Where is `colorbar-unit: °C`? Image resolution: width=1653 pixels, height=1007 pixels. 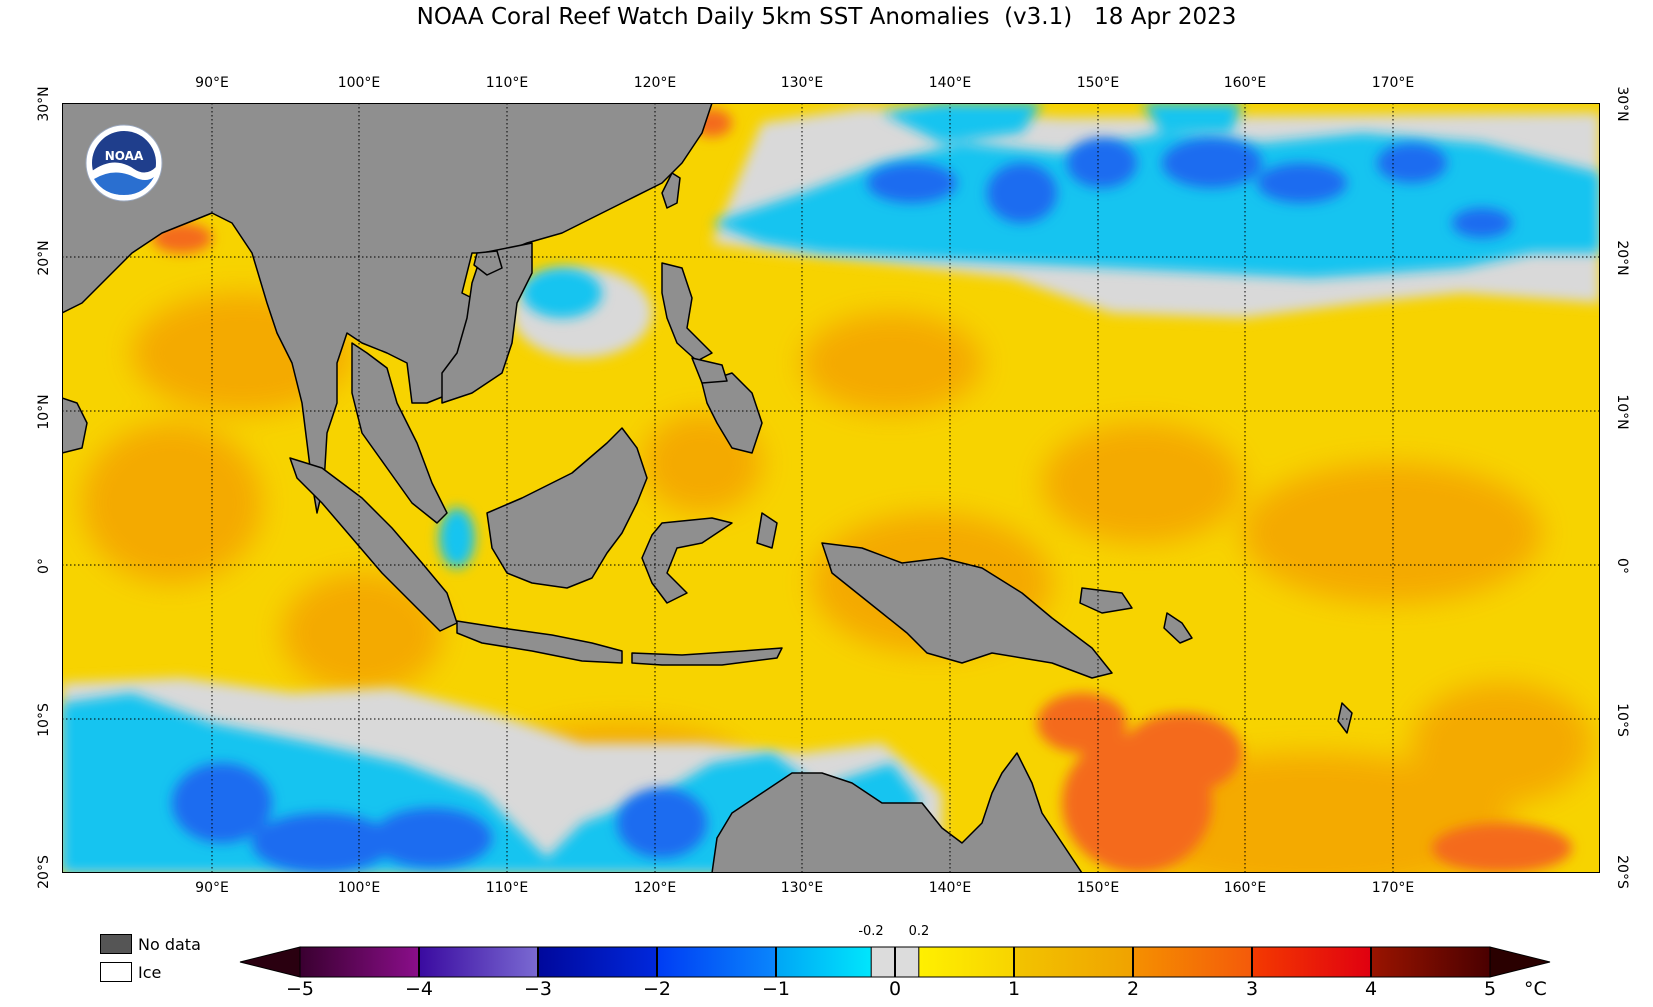 colorbar-unit: °C is located at coordinates (1535, 989).